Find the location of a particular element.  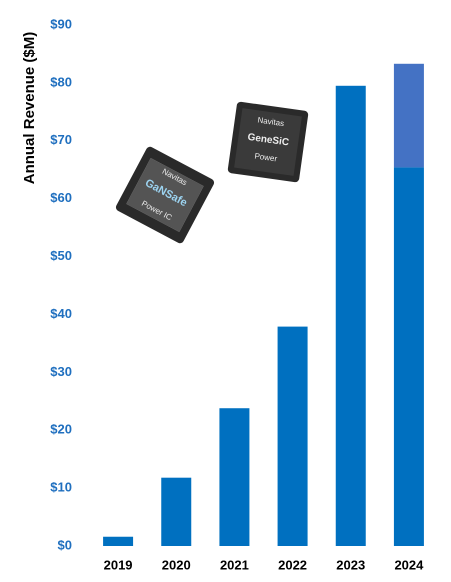

x-tick-label: 2019 is located at coordinates (118, 564).